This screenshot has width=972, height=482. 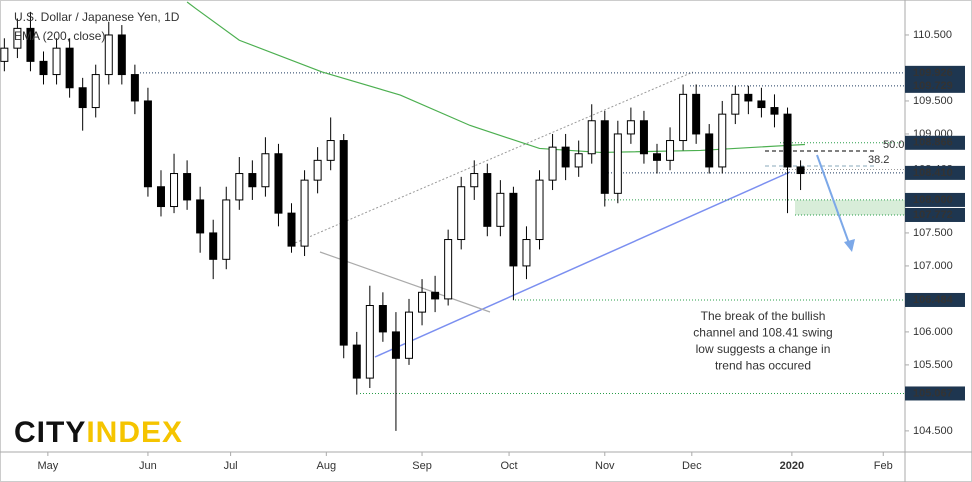 What do you see at coordinates (850, 207) in the screenshot?
I see `zone` at bounding box center [850, 207].